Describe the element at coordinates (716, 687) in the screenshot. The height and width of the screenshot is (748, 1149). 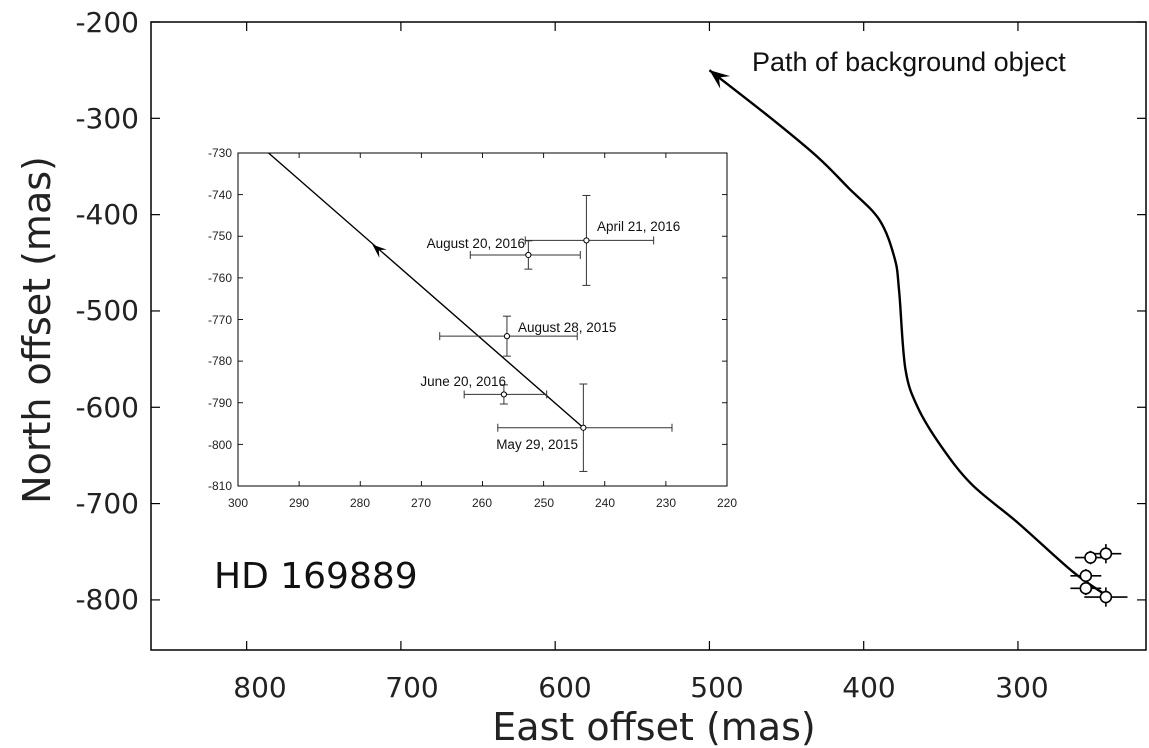
I see `main-x-tick-label: 500` at that location.